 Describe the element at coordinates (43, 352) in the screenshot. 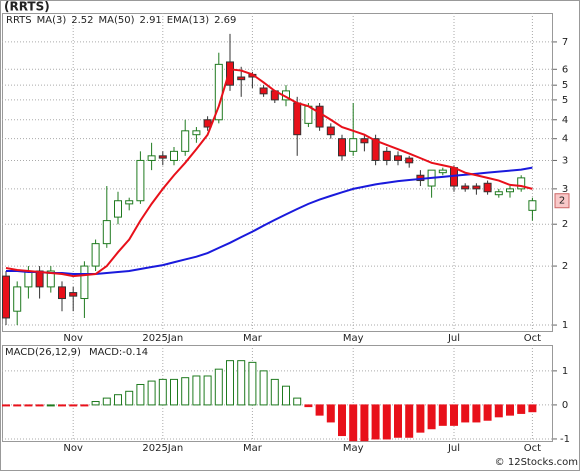

I see `legend-text: MACD(26,12,9)` at that location.